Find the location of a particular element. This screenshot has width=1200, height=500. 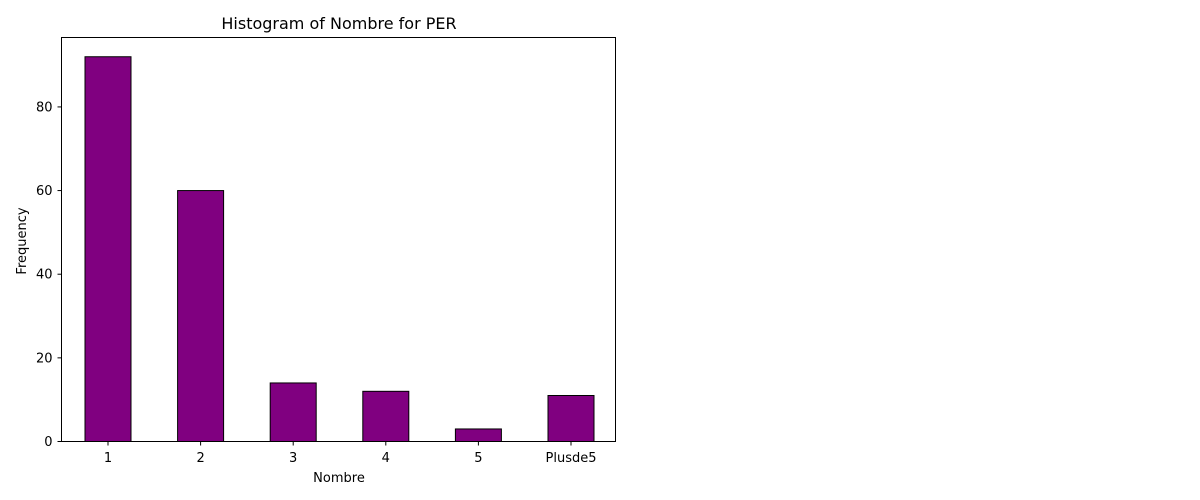

x-tick-label: Plusde5 is located at coordinates (571, 458).